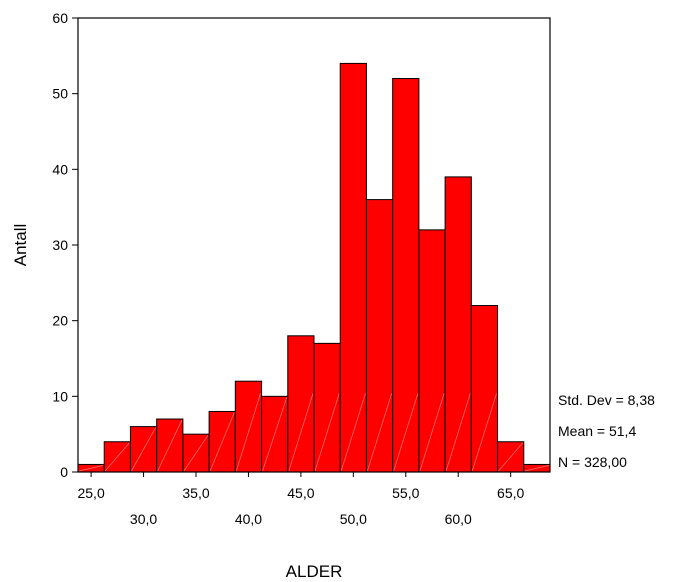 This screenshot has height=582, width=680. What do you see at coordinates (60, 169) in the screenshot?
I see `y-tick-label: 40` at bounding box center [60, 169].